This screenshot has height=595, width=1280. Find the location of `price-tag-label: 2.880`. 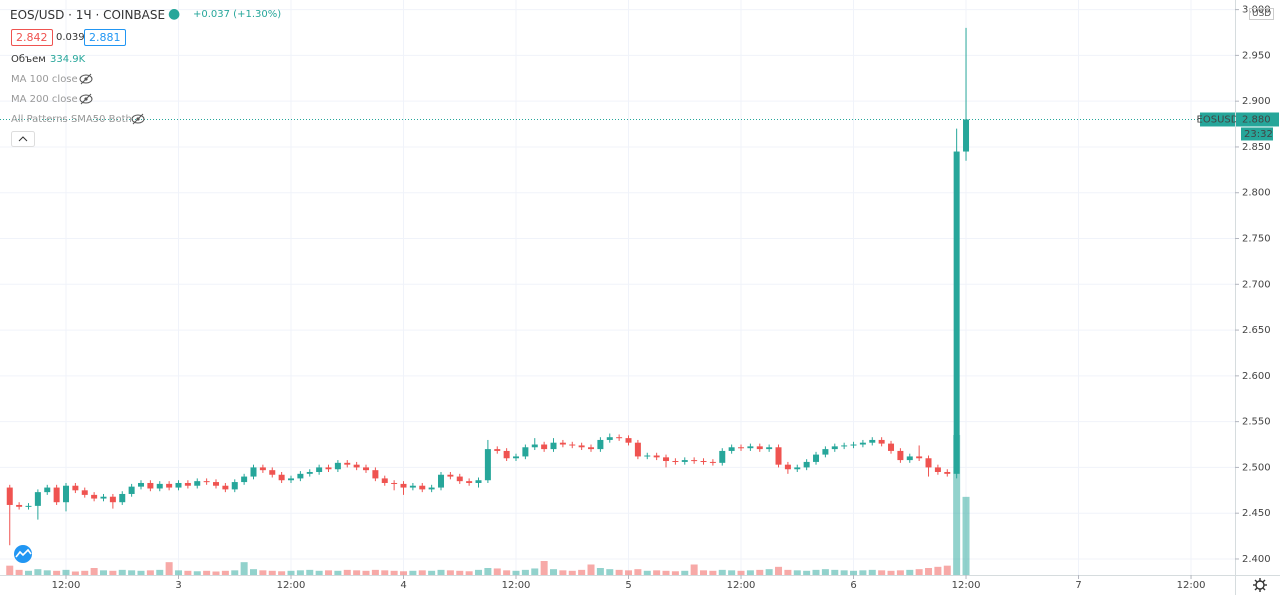

price-tag-label: 2.880 is located at coordinates (1256, 119).